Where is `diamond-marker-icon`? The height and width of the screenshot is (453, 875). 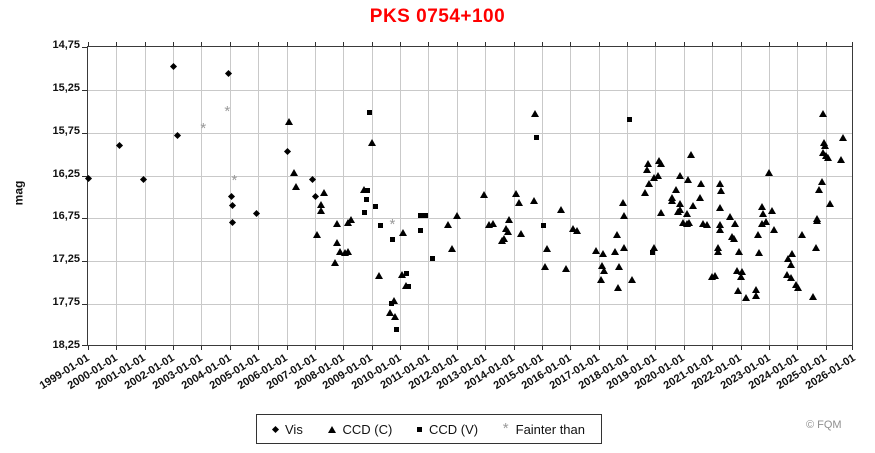
diamond-marker-icon is located at coordinates (275, 429).